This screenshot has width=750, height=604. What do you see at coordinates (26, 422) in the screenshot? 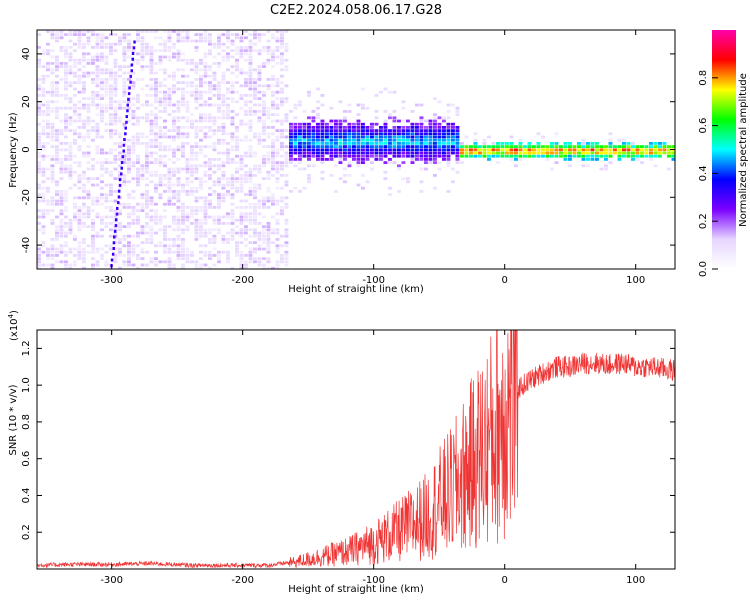
I see `snr-y-tick-label: 0.8` at bounding box center [26, 422].